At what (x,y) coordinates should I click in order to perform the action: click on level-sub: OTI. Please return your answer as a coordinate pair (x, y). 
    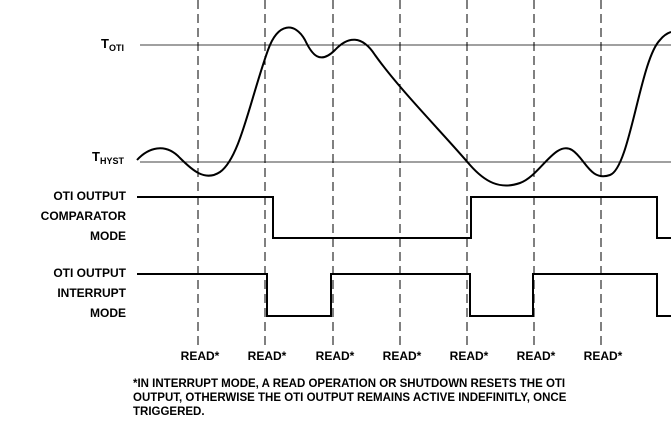
    Looking at the image, I should click on (116, 48).